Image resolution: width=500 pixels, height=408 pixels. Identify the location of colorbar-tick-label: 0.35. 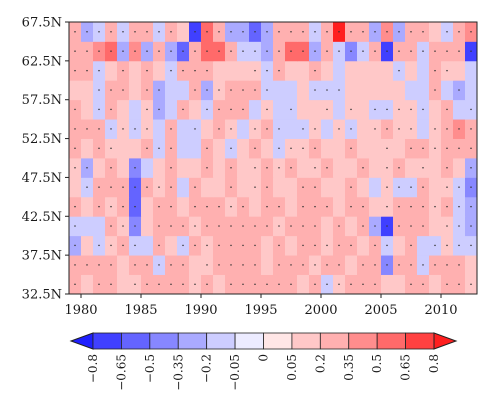
(349, 367).